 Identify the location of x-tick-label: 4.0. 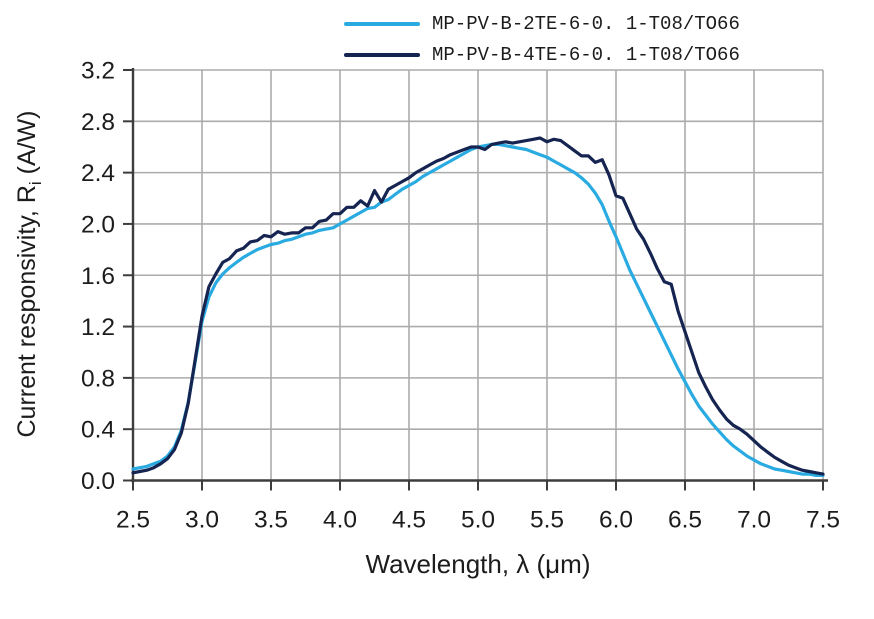
(340, 520).